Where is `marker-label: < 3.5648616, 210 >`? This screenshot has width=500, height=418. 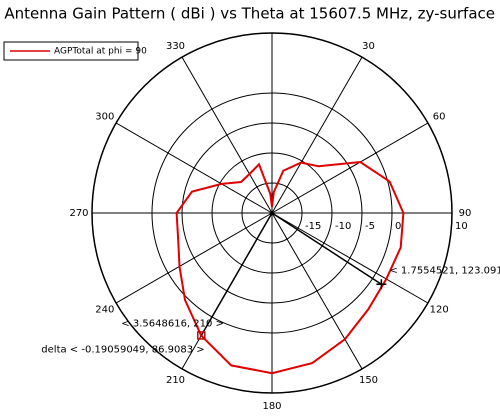 marker-label: < 3.5648616, 210 > is located at coordinates (172, 323).